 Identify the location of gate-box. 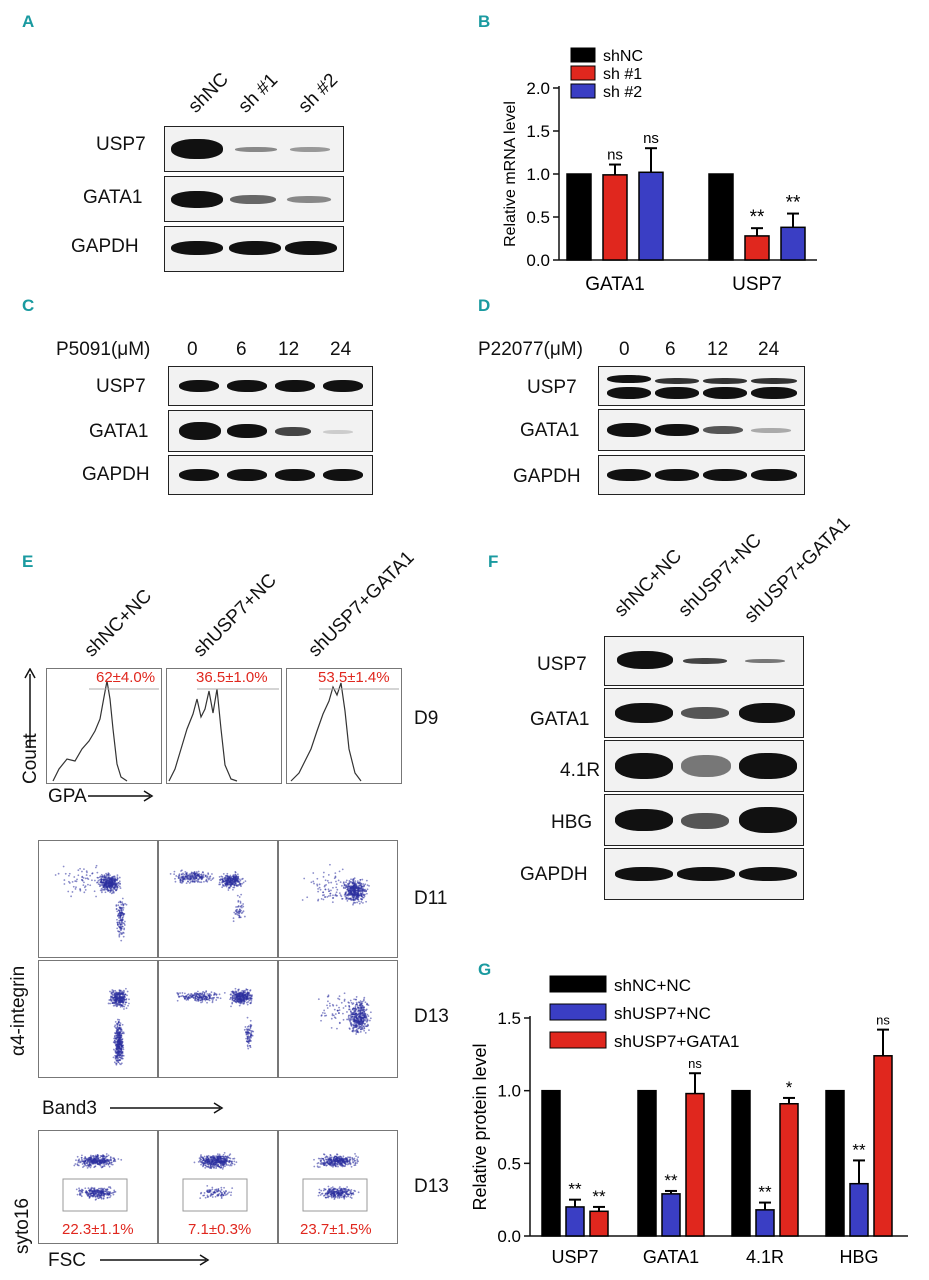
(215, 1195).